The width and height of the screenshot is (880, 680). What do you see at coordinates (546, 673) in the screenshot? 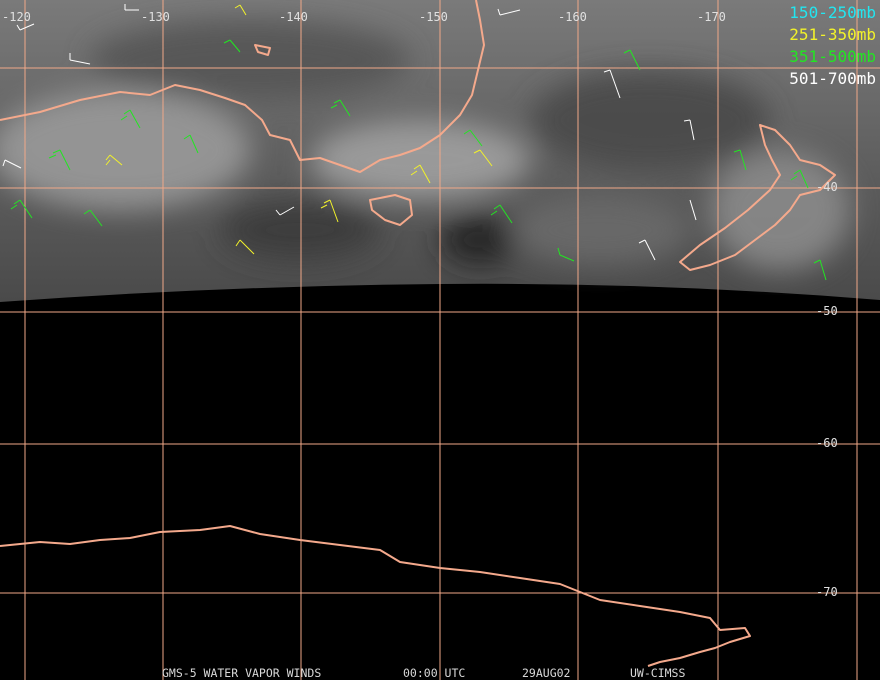
I see `footer-text: 29AUG02` at bounding box center [546, 673].